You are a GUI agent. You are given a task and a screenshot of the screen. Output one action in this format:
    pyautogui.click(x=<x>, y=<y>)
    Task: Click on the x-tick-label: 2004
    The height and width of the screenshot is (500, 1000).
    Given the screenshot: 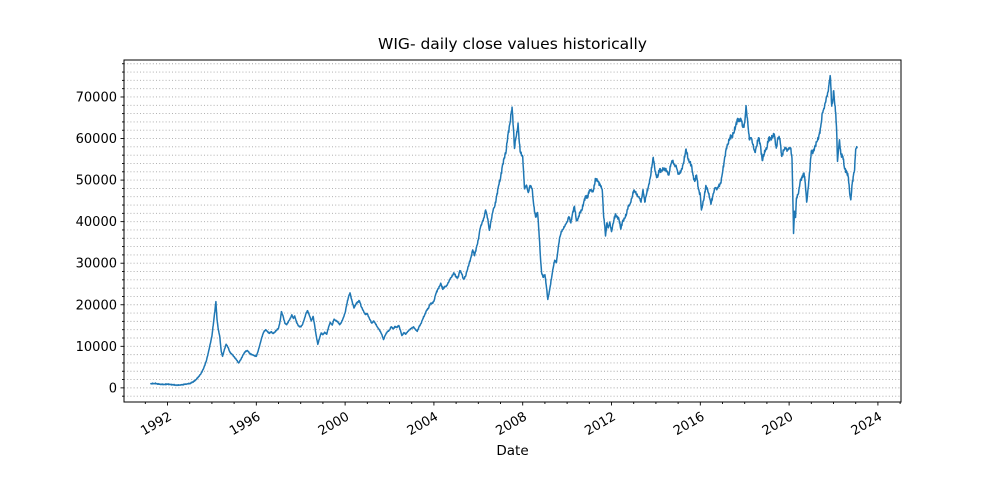 What is the action you would take?
    pyautogui.click(x=423, y=424)
    